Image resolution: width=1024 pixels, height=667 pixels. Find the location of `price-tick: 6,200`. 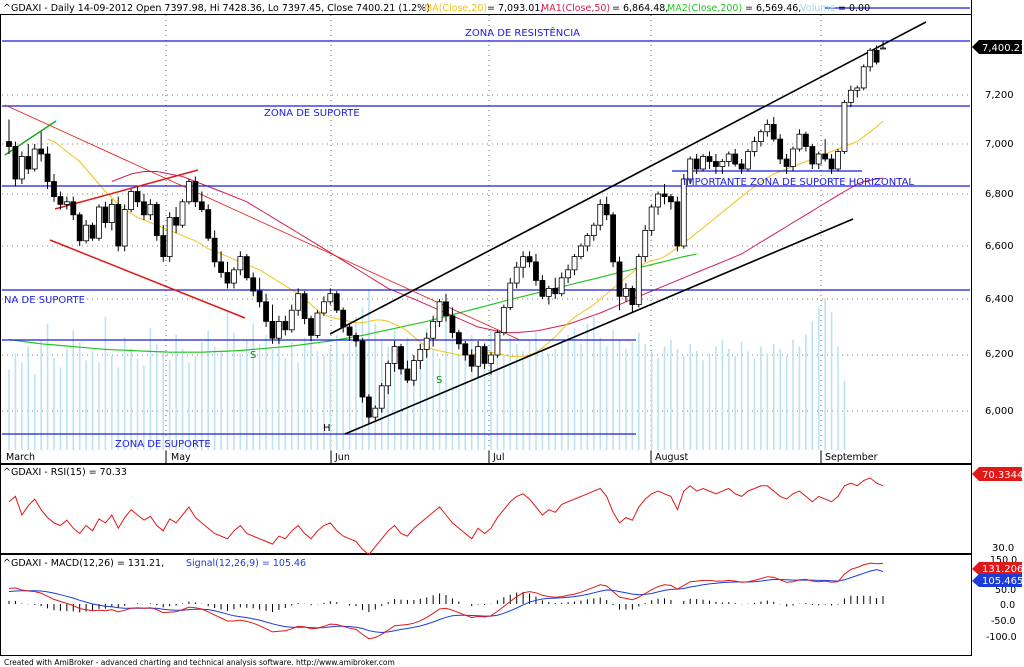

price-tick: 6,200 is located at coordinates (999, 354).